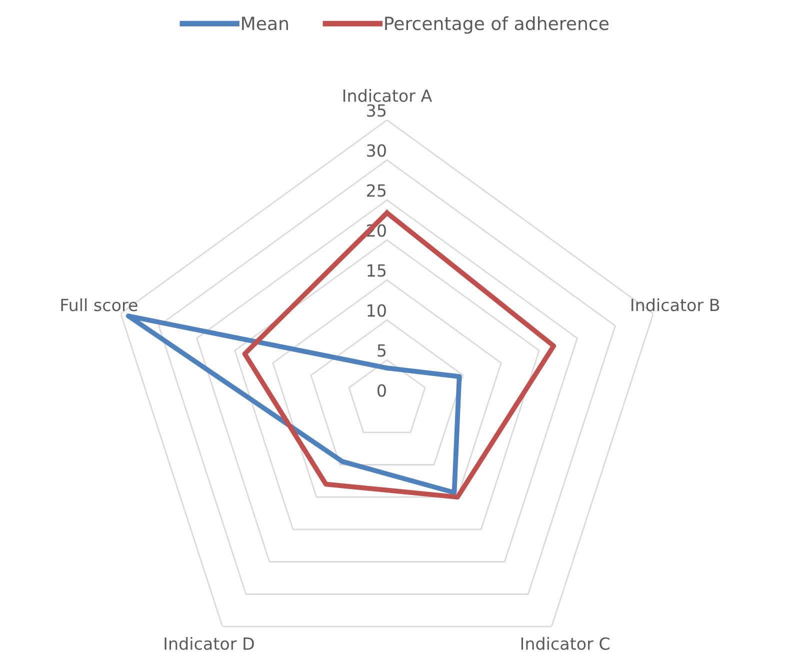 The width and height of the screenshot is (792, 668). Describe the element at coordinates (382, 390) in the screenshot. I see `y-tick-label: 0` at that location.